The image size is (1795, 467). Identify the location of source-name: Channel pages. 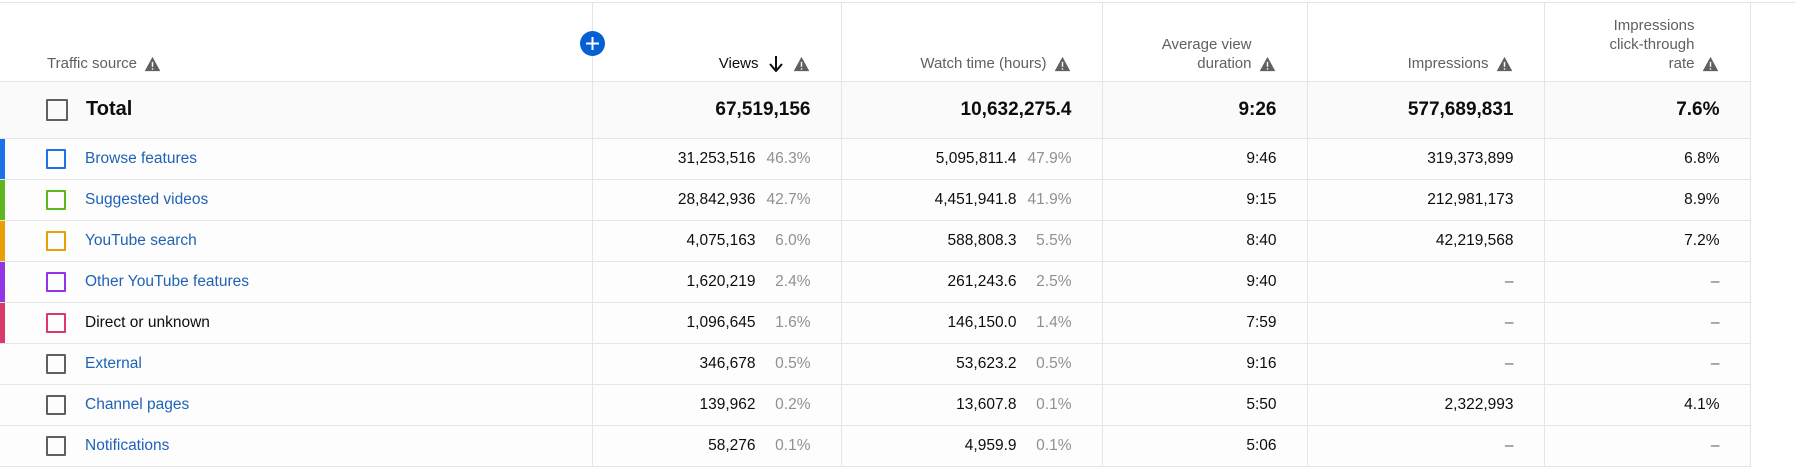
(137, 404).